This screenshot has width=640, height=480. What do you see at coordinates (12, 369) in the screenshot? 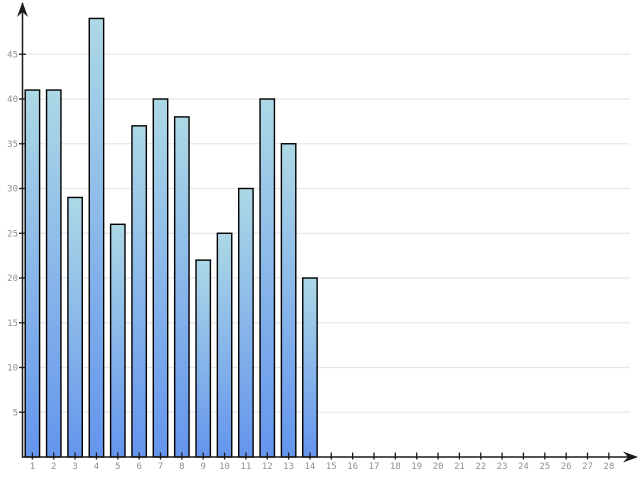
I see `y-tick-label: 10` at bounding box center [12, 369].